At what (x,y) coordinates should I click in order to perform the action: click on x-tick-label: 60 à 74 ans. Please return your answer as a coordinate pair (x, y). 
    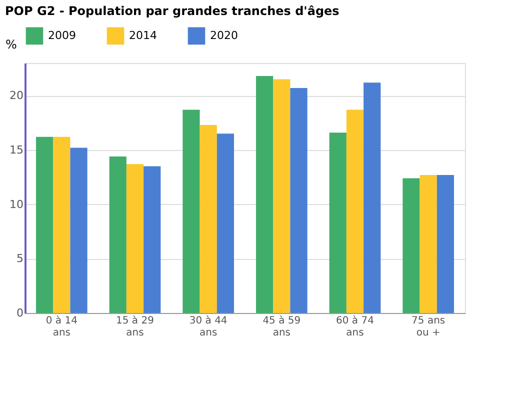
    Looking at the image, I should click on (355, 327).